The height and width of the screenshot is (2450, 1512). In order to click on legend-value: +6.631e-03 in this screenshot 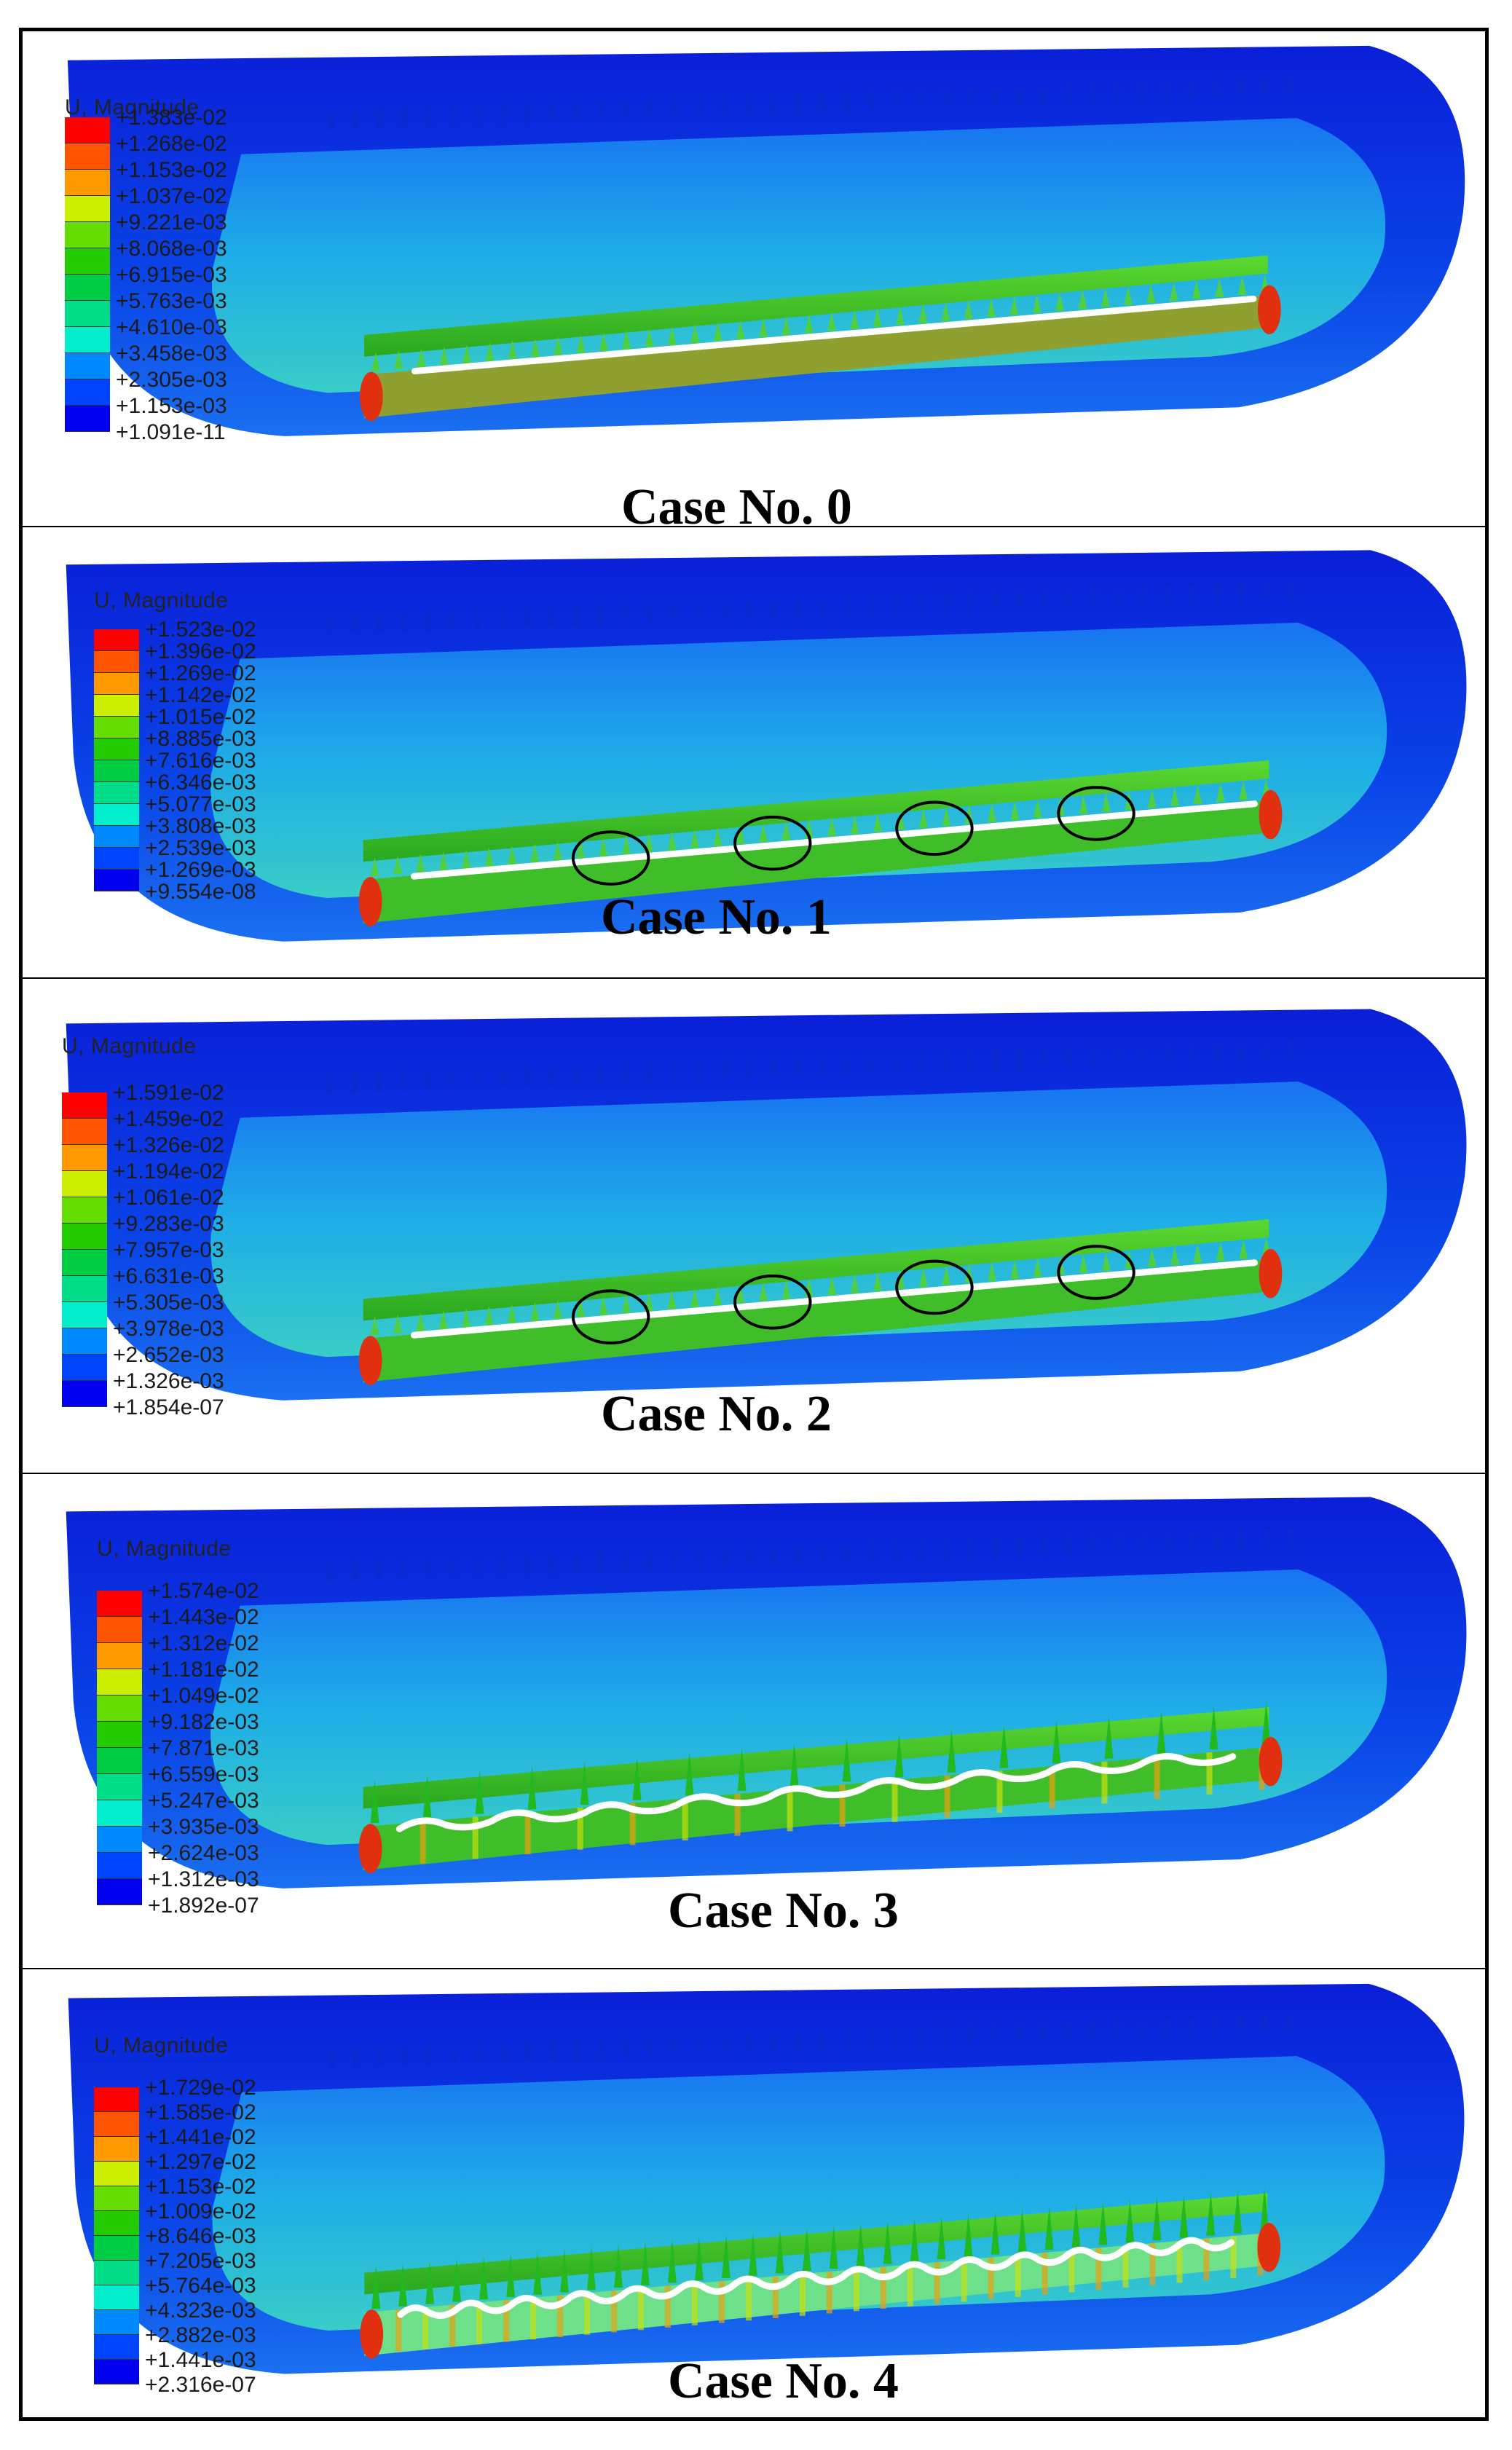, I will do `click(168, 1276)`.